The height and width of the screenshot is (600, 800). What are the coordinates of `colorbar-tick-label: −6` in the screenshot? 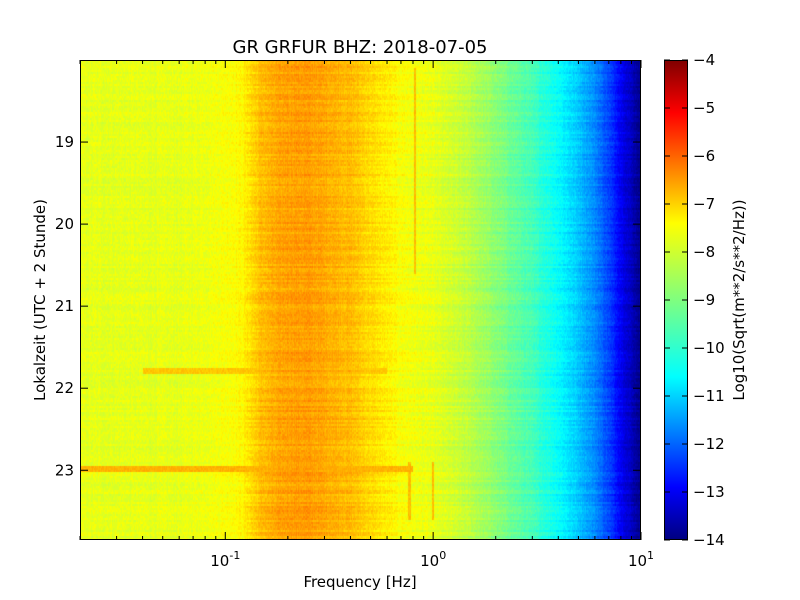 It's located at (704, 156).